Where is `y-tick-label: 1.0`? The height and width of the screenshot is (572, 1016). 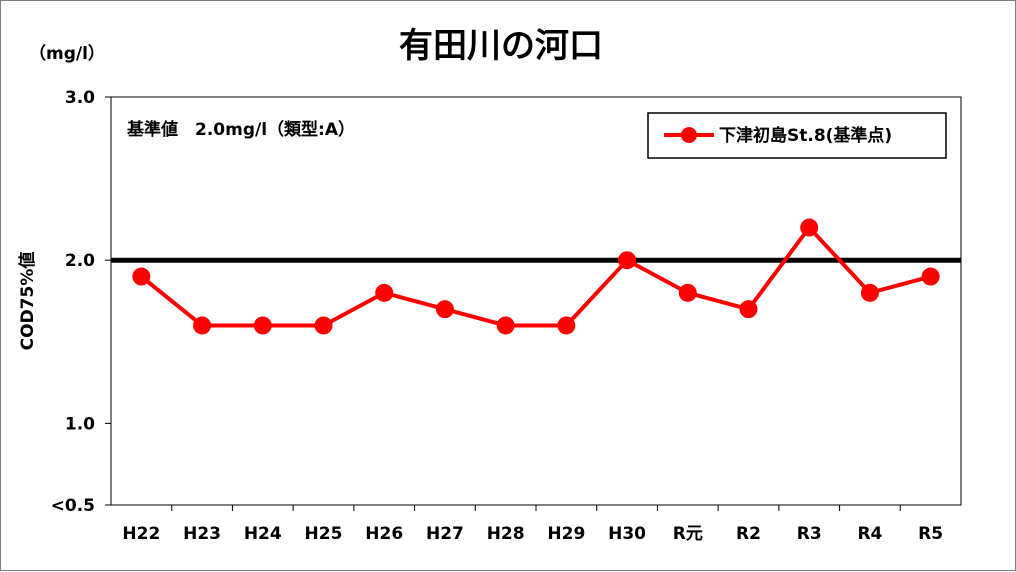
y-tick-label: 1.0 is located at coordinates (80, 424).